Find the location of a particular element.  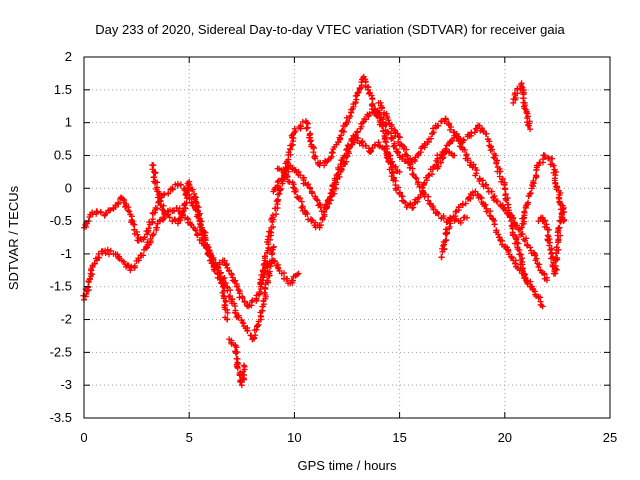

y-tick-label: -1 is located at coordinates (66, 253).